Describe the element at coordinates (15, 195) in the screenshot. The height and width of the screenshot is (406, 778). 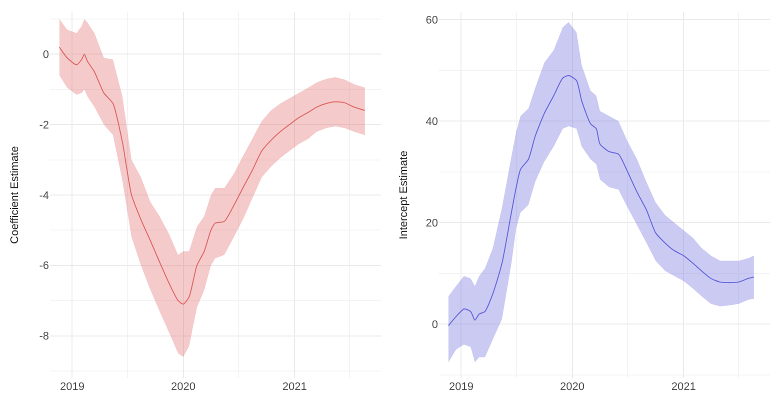
I see `y-axis-title: Coefficient Estimate` at that location.